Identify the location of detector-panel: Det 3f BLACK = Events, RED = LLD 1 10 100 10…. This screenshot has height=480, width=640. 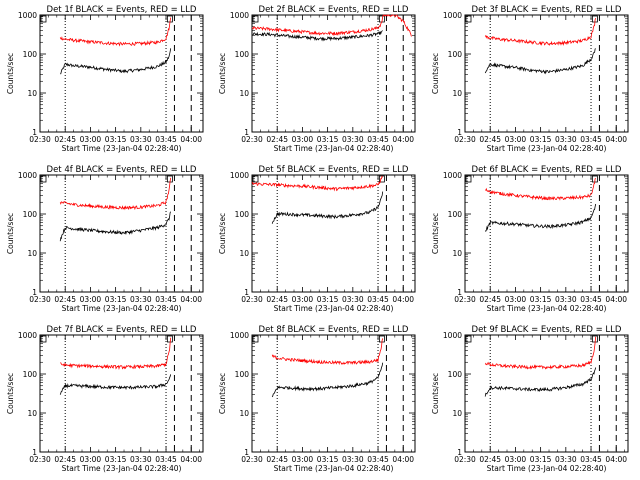
(530, 79).